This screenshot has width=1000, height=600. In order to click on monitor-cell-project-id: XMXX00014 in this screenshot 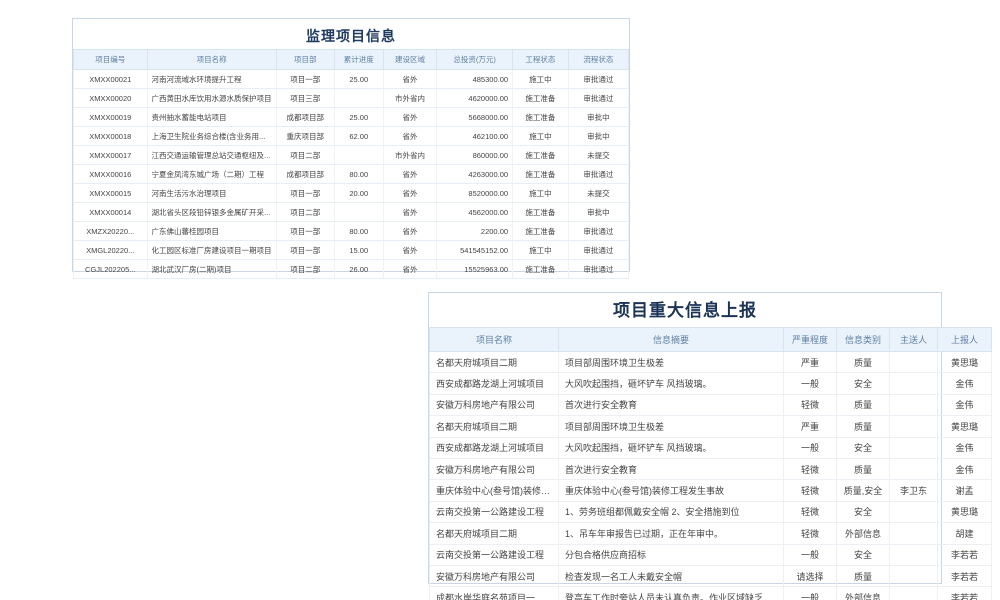, I will do `click(110, 212)`.